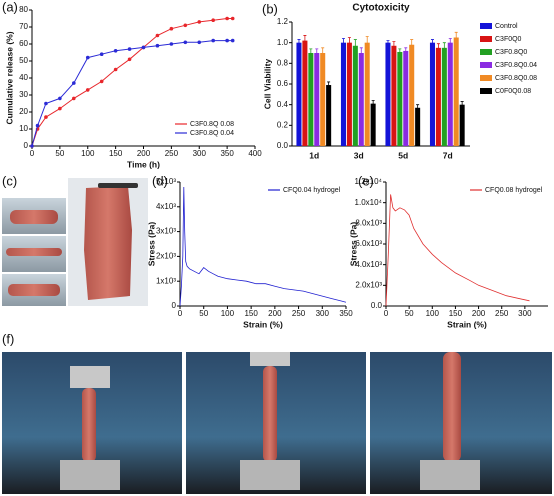 The height and width of the screenshot is (496, 554). I want to click on y-tick-label: 4.0x10³, so click(368, 264).